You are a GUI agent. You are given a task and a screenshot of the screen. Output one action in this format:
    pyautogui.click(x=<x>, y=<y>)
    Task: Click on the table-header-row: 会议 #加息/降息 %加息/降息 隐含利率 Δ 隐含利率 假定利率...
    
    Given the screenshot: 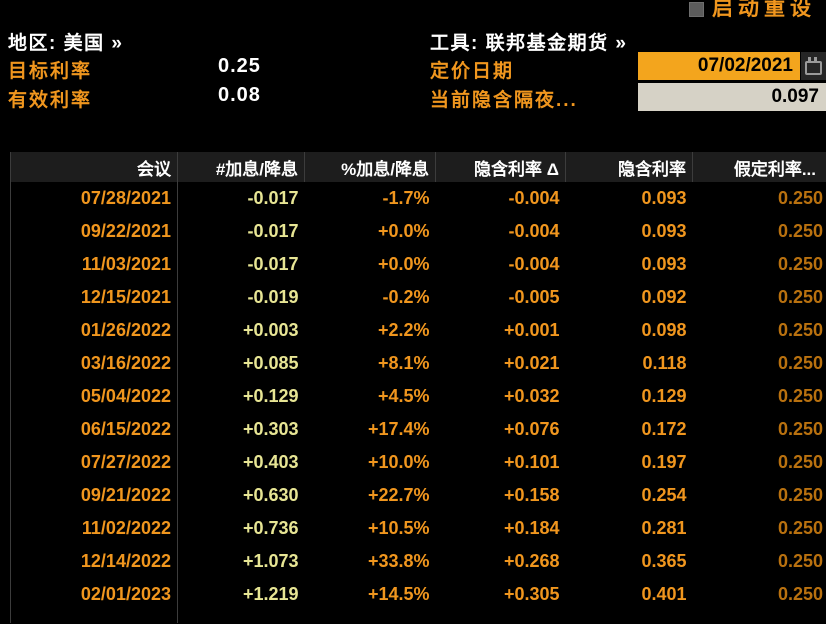 What is the action you would take?
    pyautogui.click(x=418, y=167)
    